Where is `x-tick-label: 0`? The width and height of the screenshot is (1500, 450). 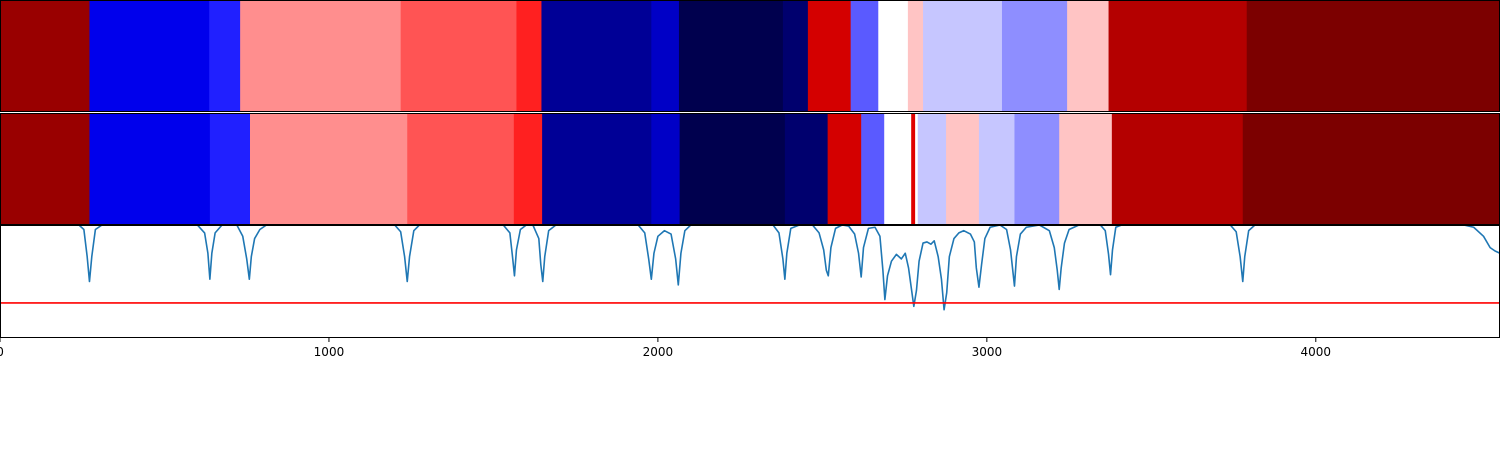
x-tick-label: 0 is located at coordinates (2, 352).